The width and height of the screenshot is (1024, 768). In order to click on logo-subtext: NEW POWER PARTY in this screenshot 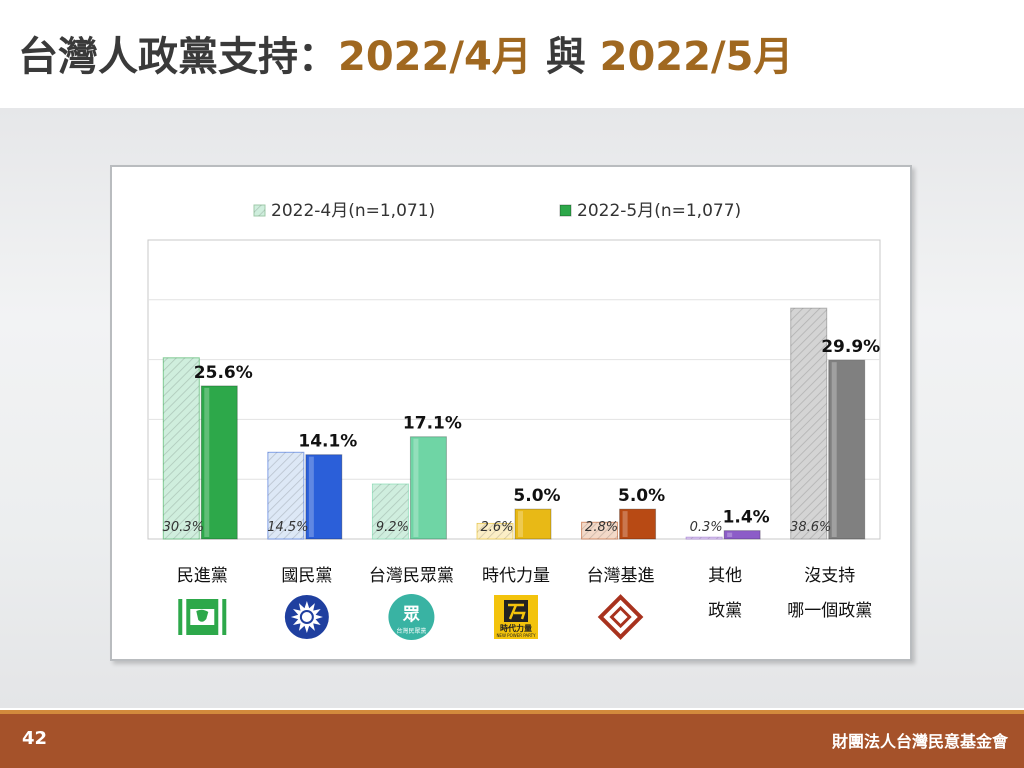, I will do `click(516, 635)`.